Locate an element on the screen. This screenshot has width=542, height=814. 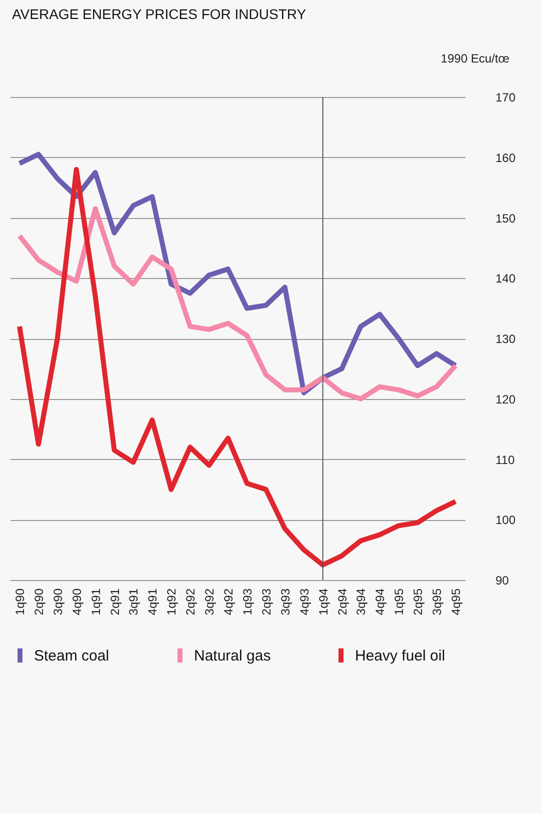
x-tick-label: 4q93 is located at coordinates (304, 602).